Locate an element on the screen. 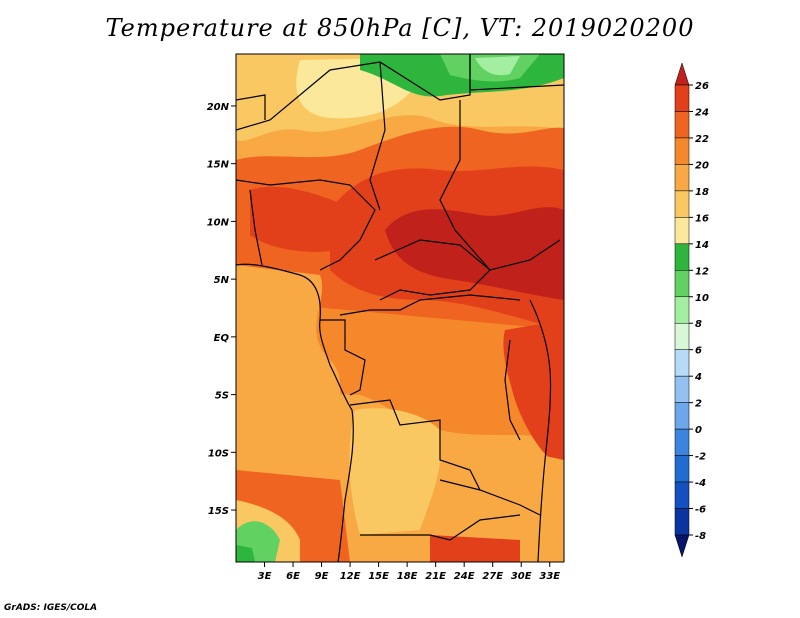 This screenshot has height=618, width=800. field-kalahari is located at coordinates (502, 501).